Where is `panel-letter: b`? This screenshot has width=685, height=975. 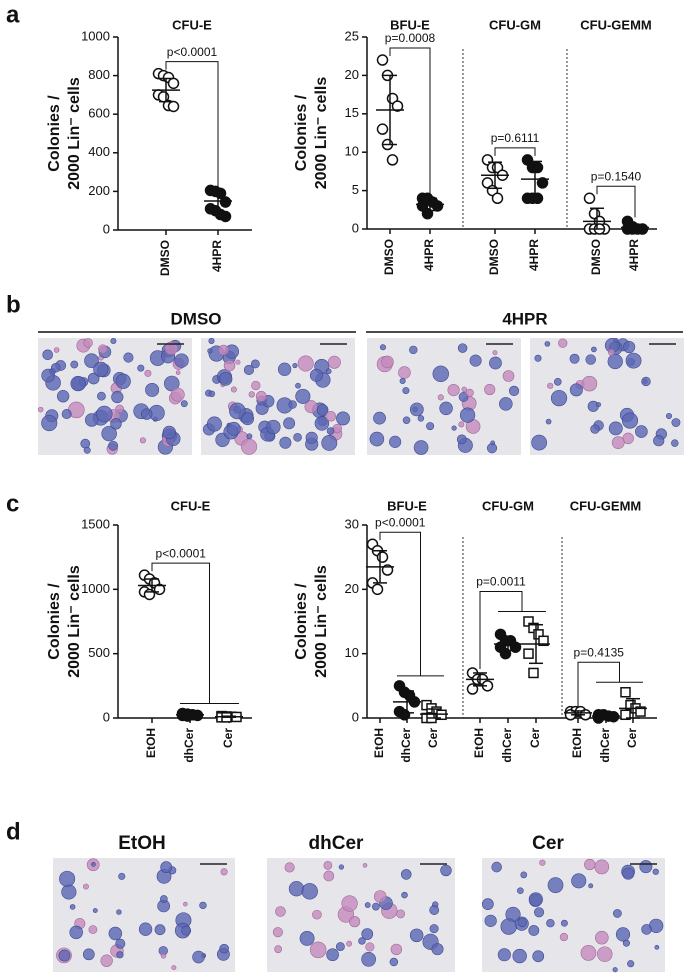 panel-letter: b is located at coordinates (13, 304).